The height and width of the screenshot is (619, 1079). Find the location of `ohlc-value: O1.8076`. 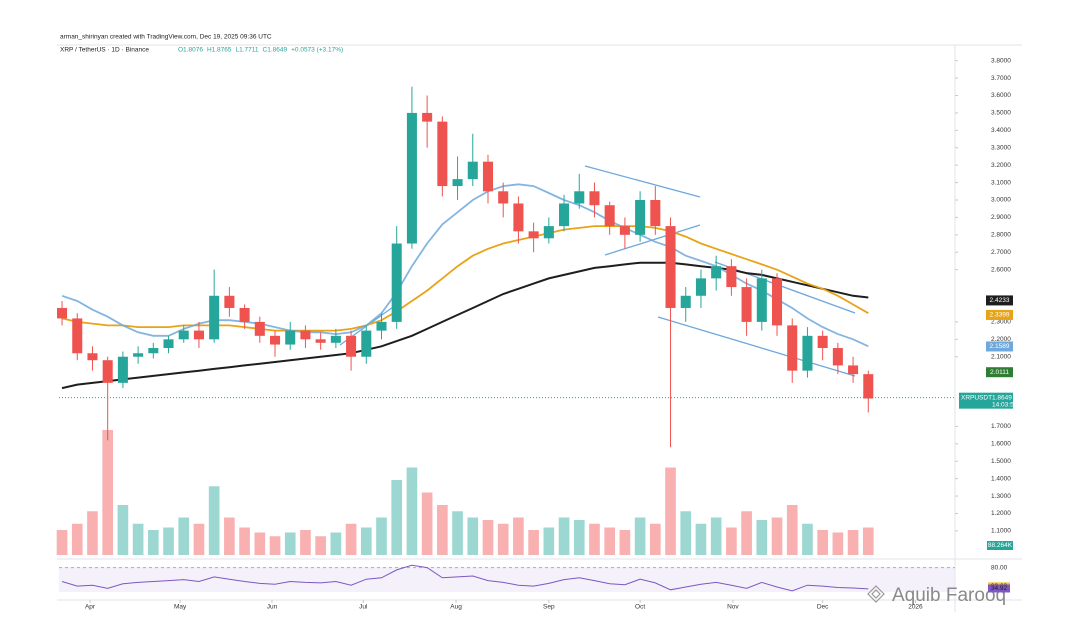

ohlc-value: O1.8076 is located at coordinates (190, 50).